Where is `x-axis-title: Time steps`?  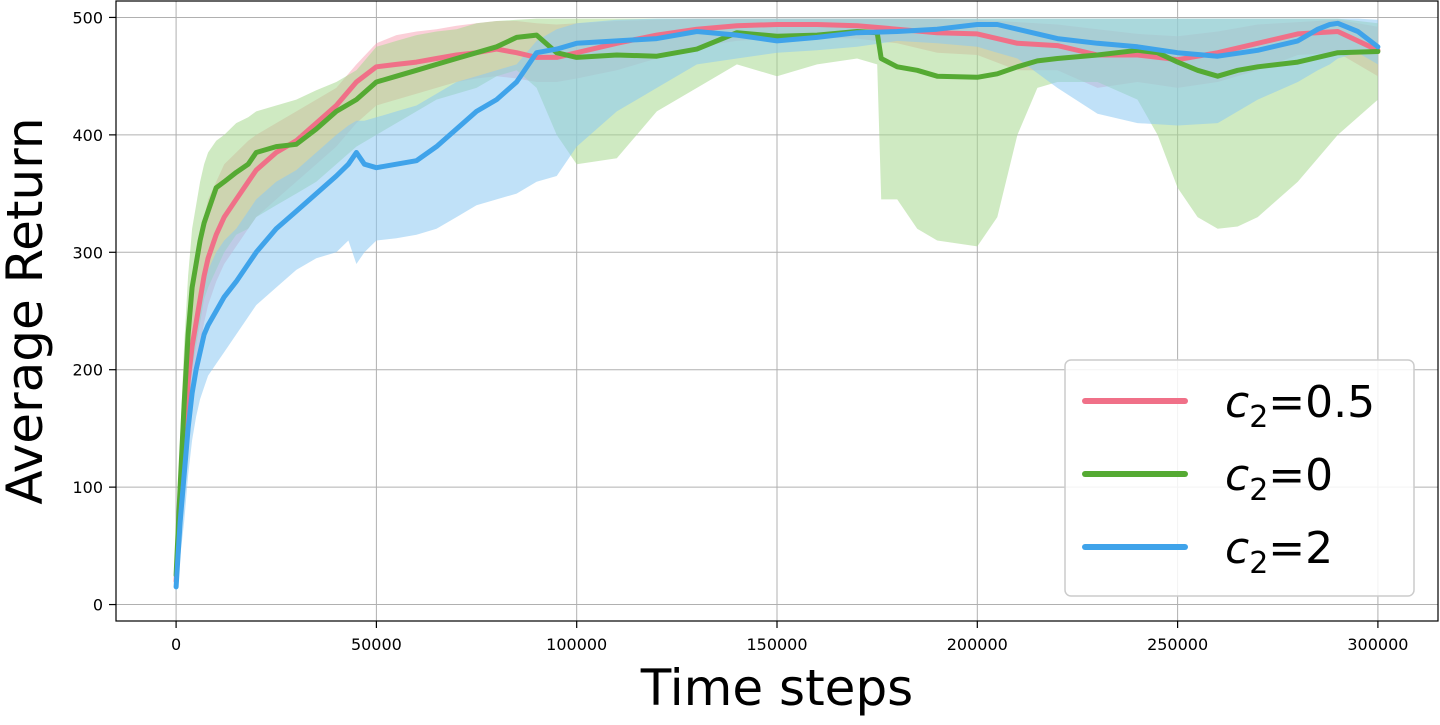
x-axis-title: Time steps is located at coordinates (776, 688).